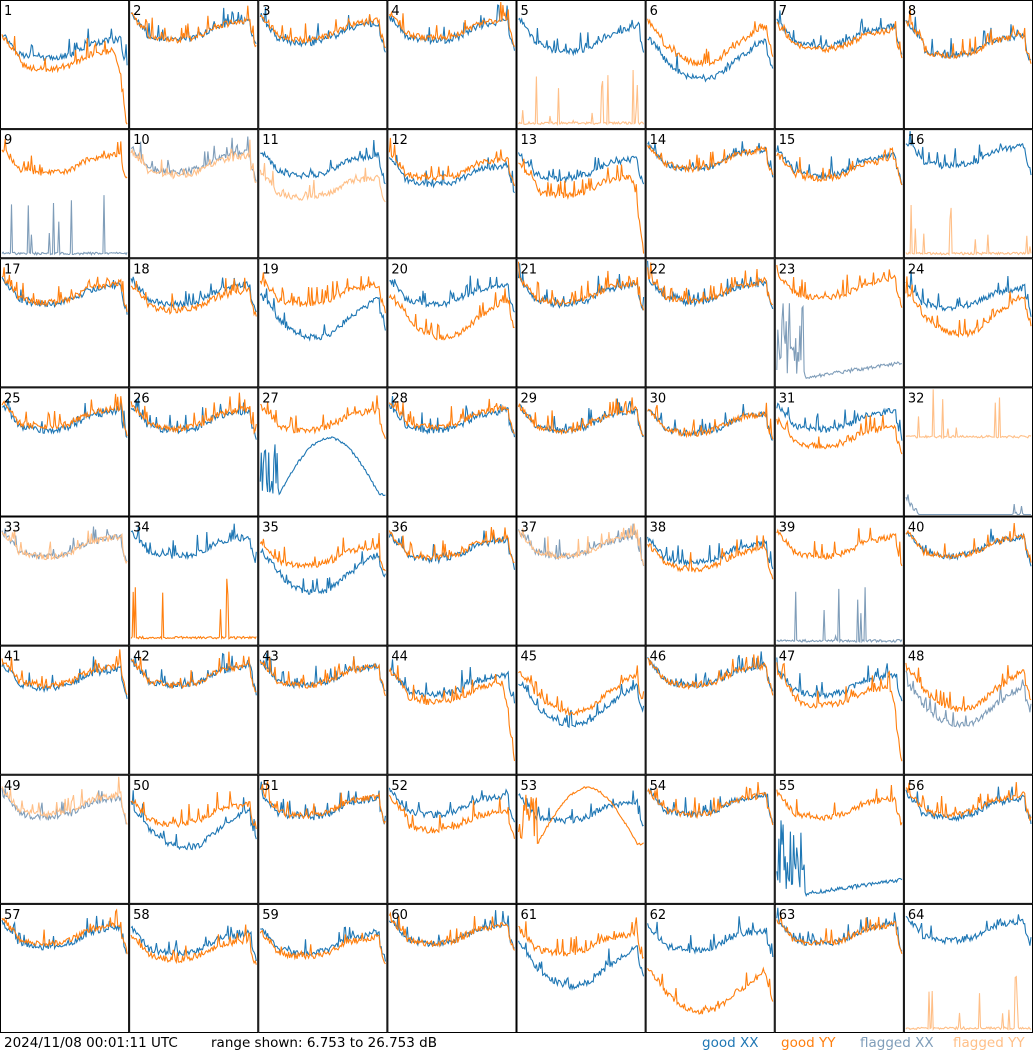 Image resolution: width=1033 pixels, height=1053 pixels. I want to click on antenna-panel: 29, so click(581, 452).